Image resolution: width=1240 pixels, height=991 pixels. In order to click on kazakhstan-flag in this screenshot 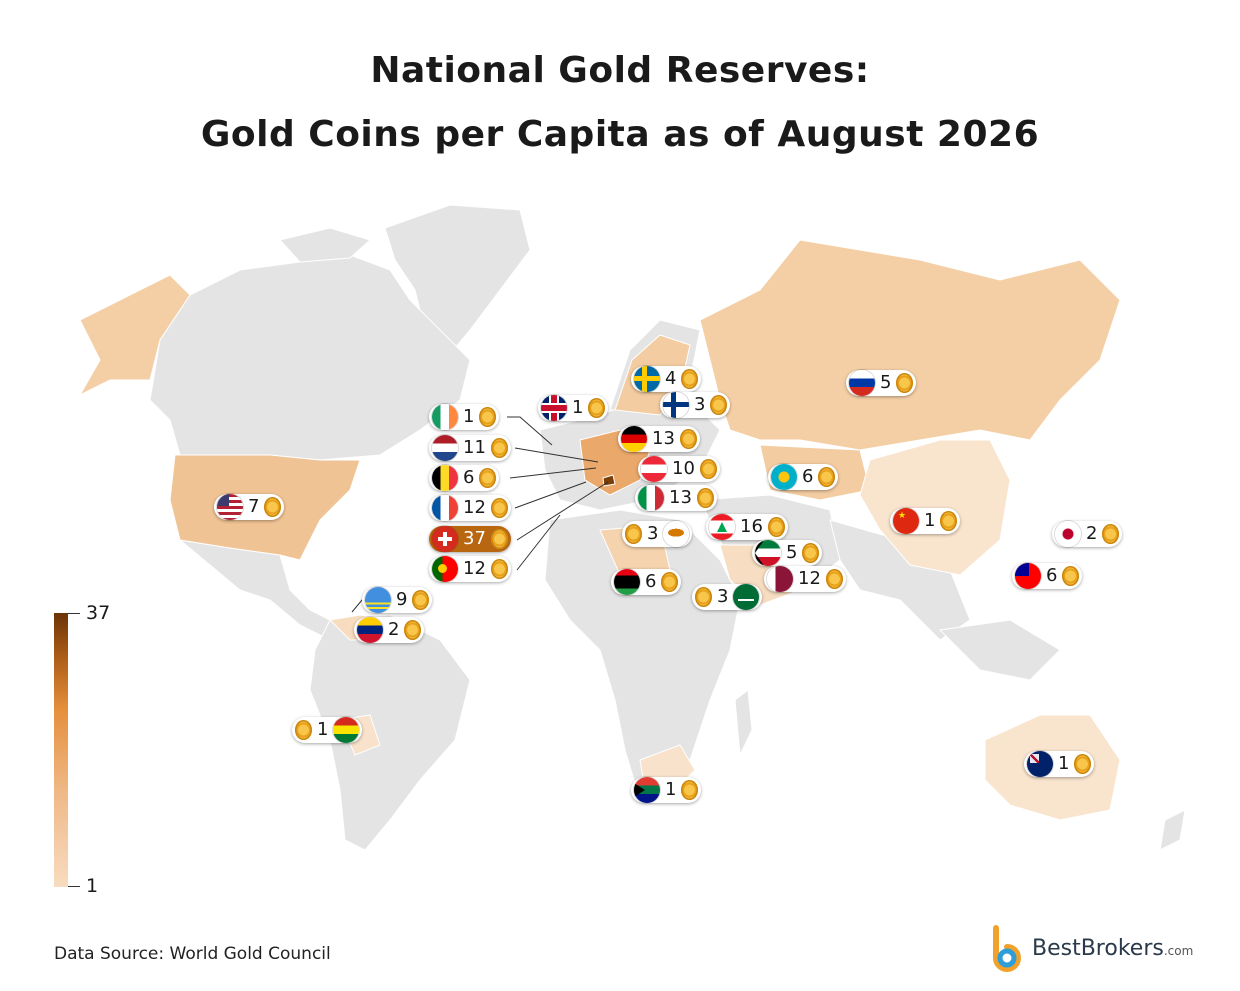, I will do `click(784, 477)`.